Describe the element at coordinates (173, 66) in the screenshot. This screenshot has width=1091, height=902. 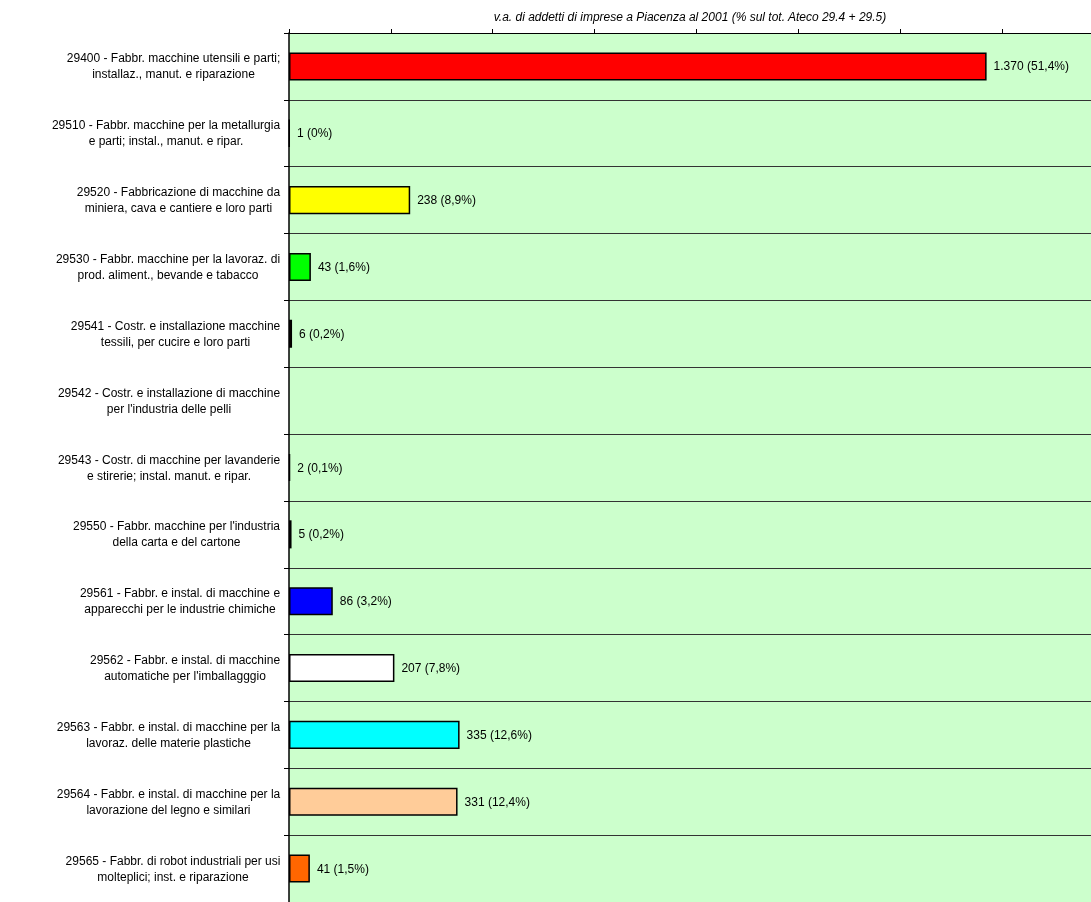
I see `y-tick-label: 29400 - Fabbr. macchine utensili e parti; installaz., manut. e riparazione` at that location.